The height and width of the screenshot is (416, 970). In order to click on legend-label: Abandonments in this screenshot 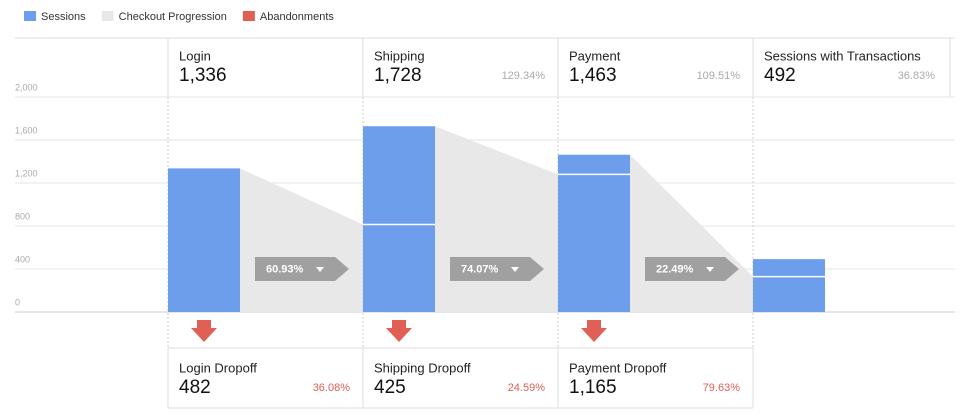, I will do `click(297, 17)`.